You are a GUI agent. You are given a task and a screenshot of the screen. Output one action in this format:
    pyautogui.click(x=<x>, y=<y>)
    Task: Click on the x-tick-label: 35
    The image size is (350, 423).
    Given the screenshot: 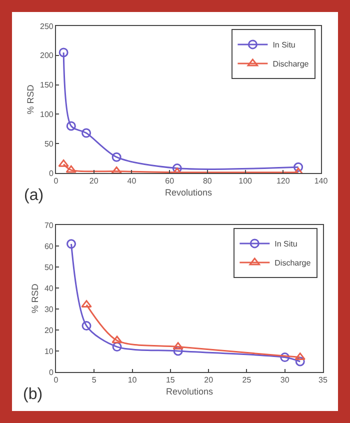 What is the action you would take?
    pyautogui.click(x=323, y=380)
    